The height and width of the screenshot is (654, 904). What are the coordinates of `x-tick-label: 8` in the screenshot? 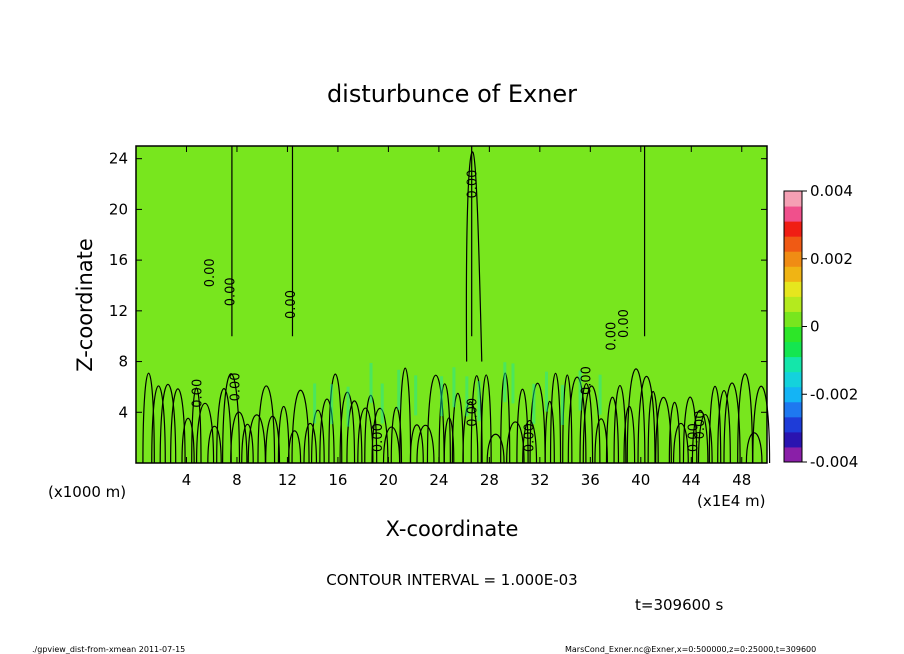 It's located at (237, 480).